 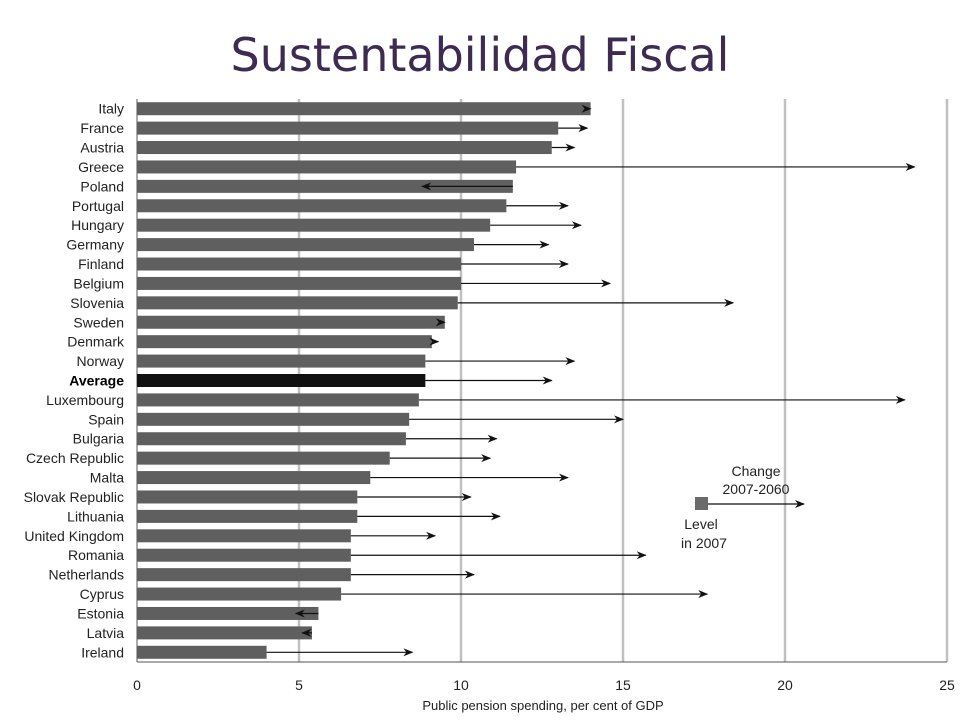 I want to click on bar-cyprus, so click(x=239, y=594).